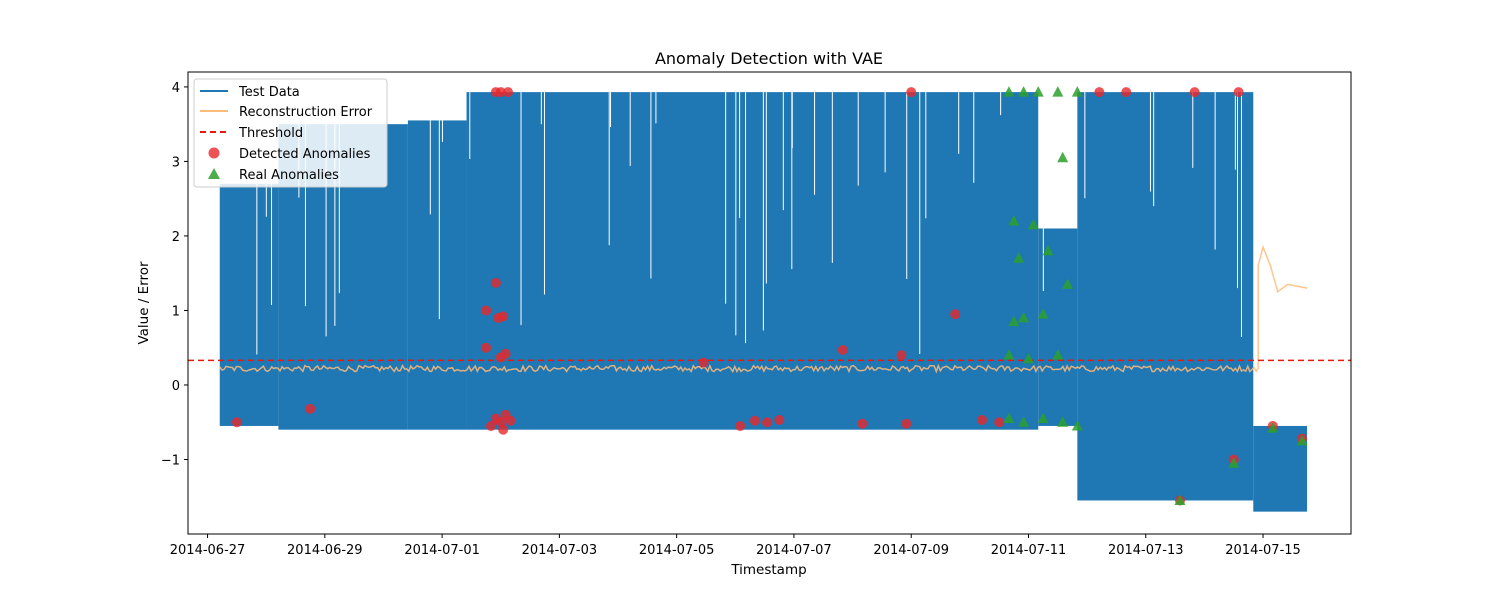  I want to click on y-tick-label: −1, so click(170, 460).